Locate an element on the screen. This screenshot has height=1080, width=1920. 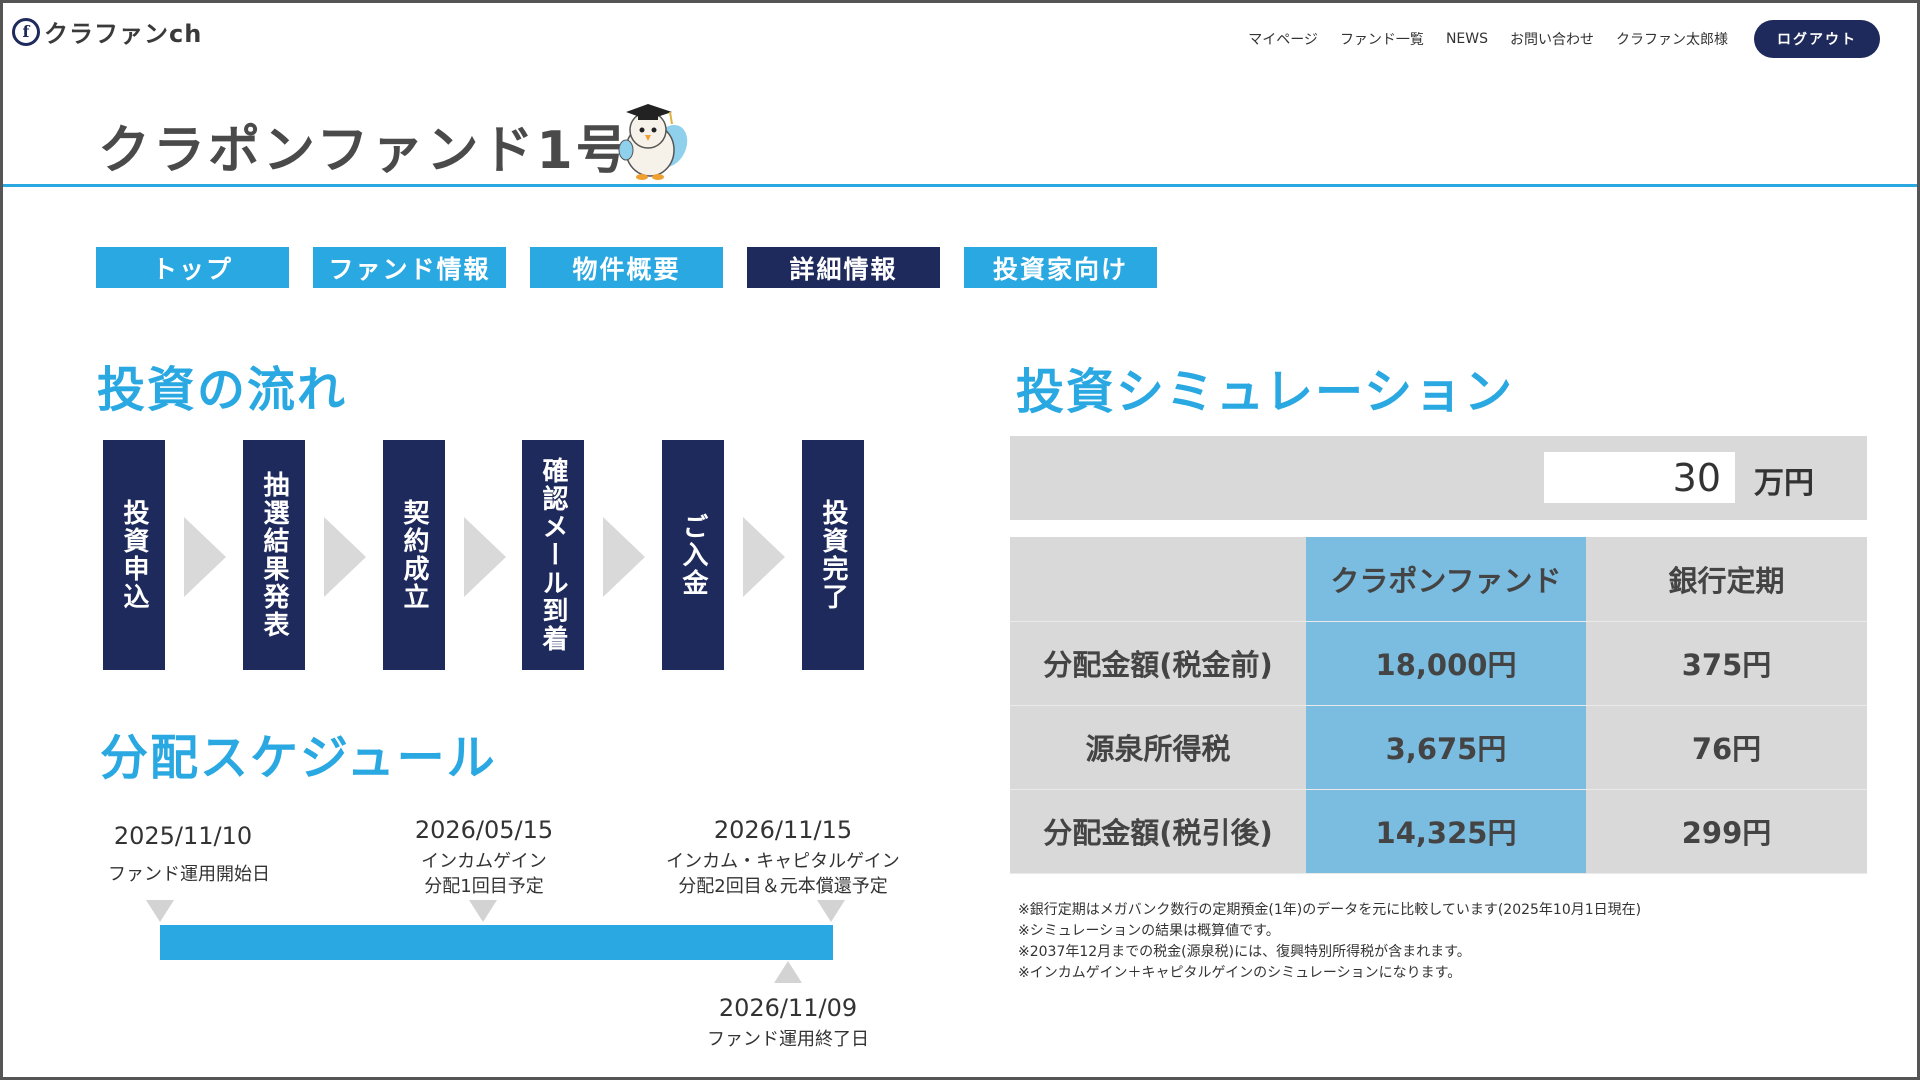
schedule-date: 2025/11/10 is located at coordinates (183, 836).